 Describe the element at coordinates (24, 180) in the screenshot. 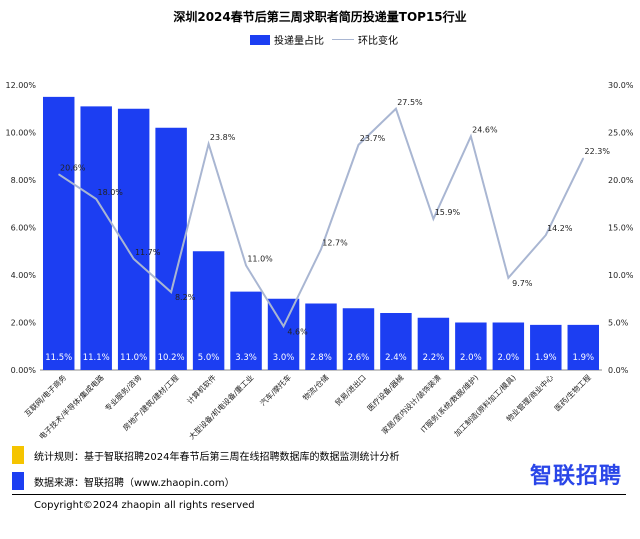

I see `y-left-tick-label: 8.00%` at that location.